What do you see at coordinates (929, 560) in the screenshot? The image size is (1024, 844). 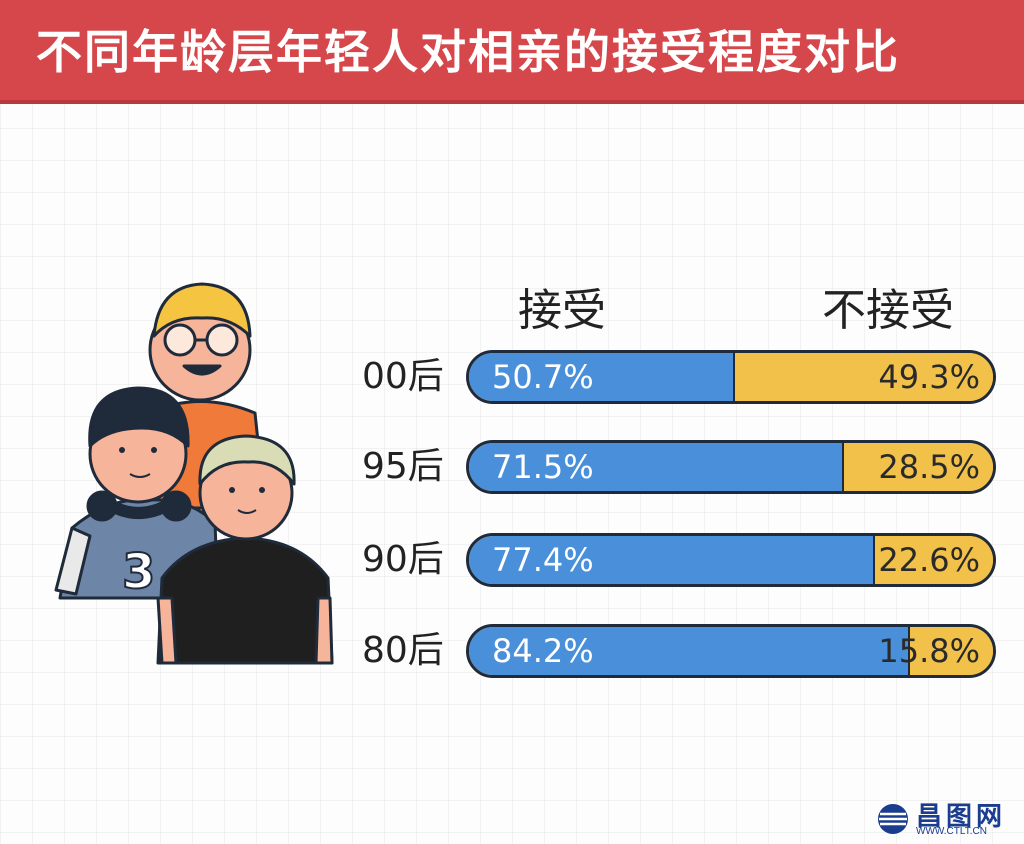 I see `reject-value-label: 22.6%` at bounding box center [929, 560].